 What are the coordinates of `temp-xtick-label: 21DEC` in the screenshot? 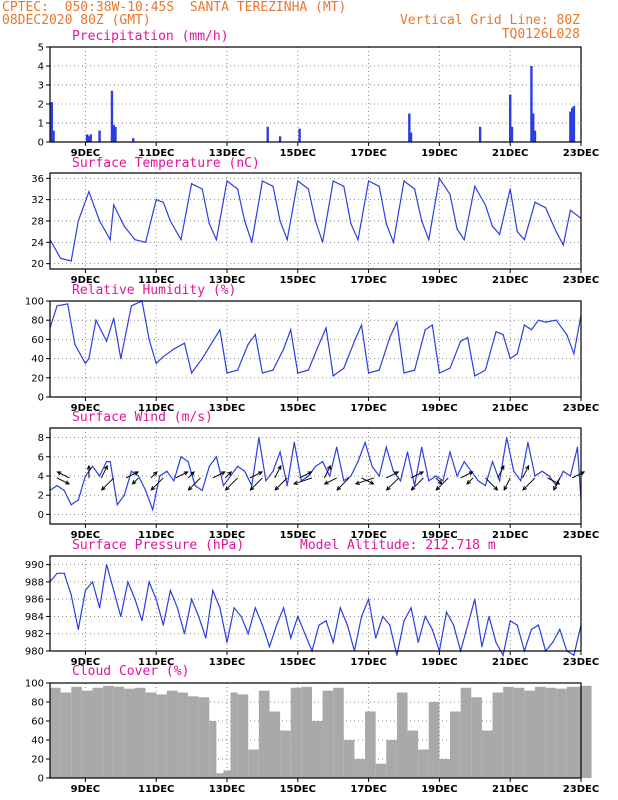 It's located at (510, 280).